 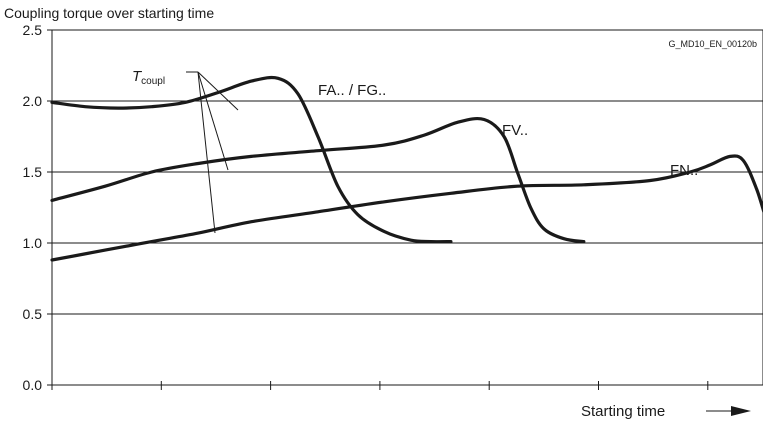 I want to click on leader-to-fn, so click(x=206, y=152).